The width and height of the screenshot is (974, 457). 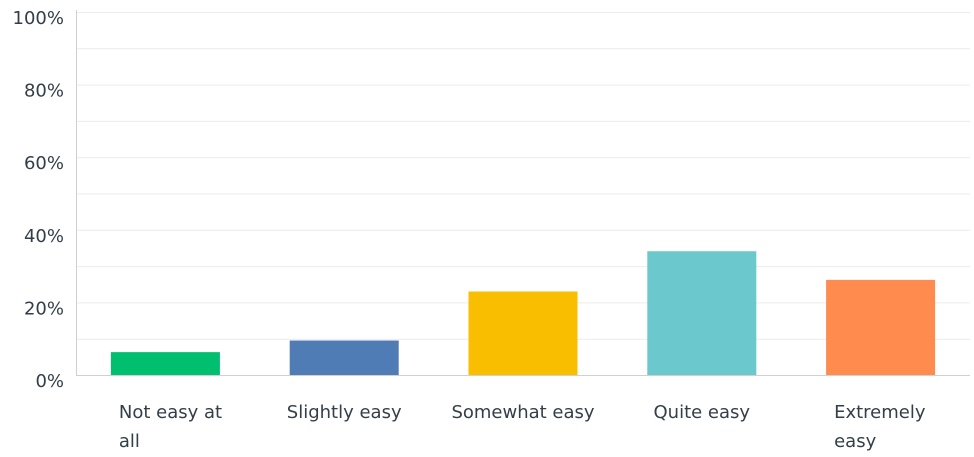 I want to click on x-tick-label-line: easy, so click(x=855, y=441).